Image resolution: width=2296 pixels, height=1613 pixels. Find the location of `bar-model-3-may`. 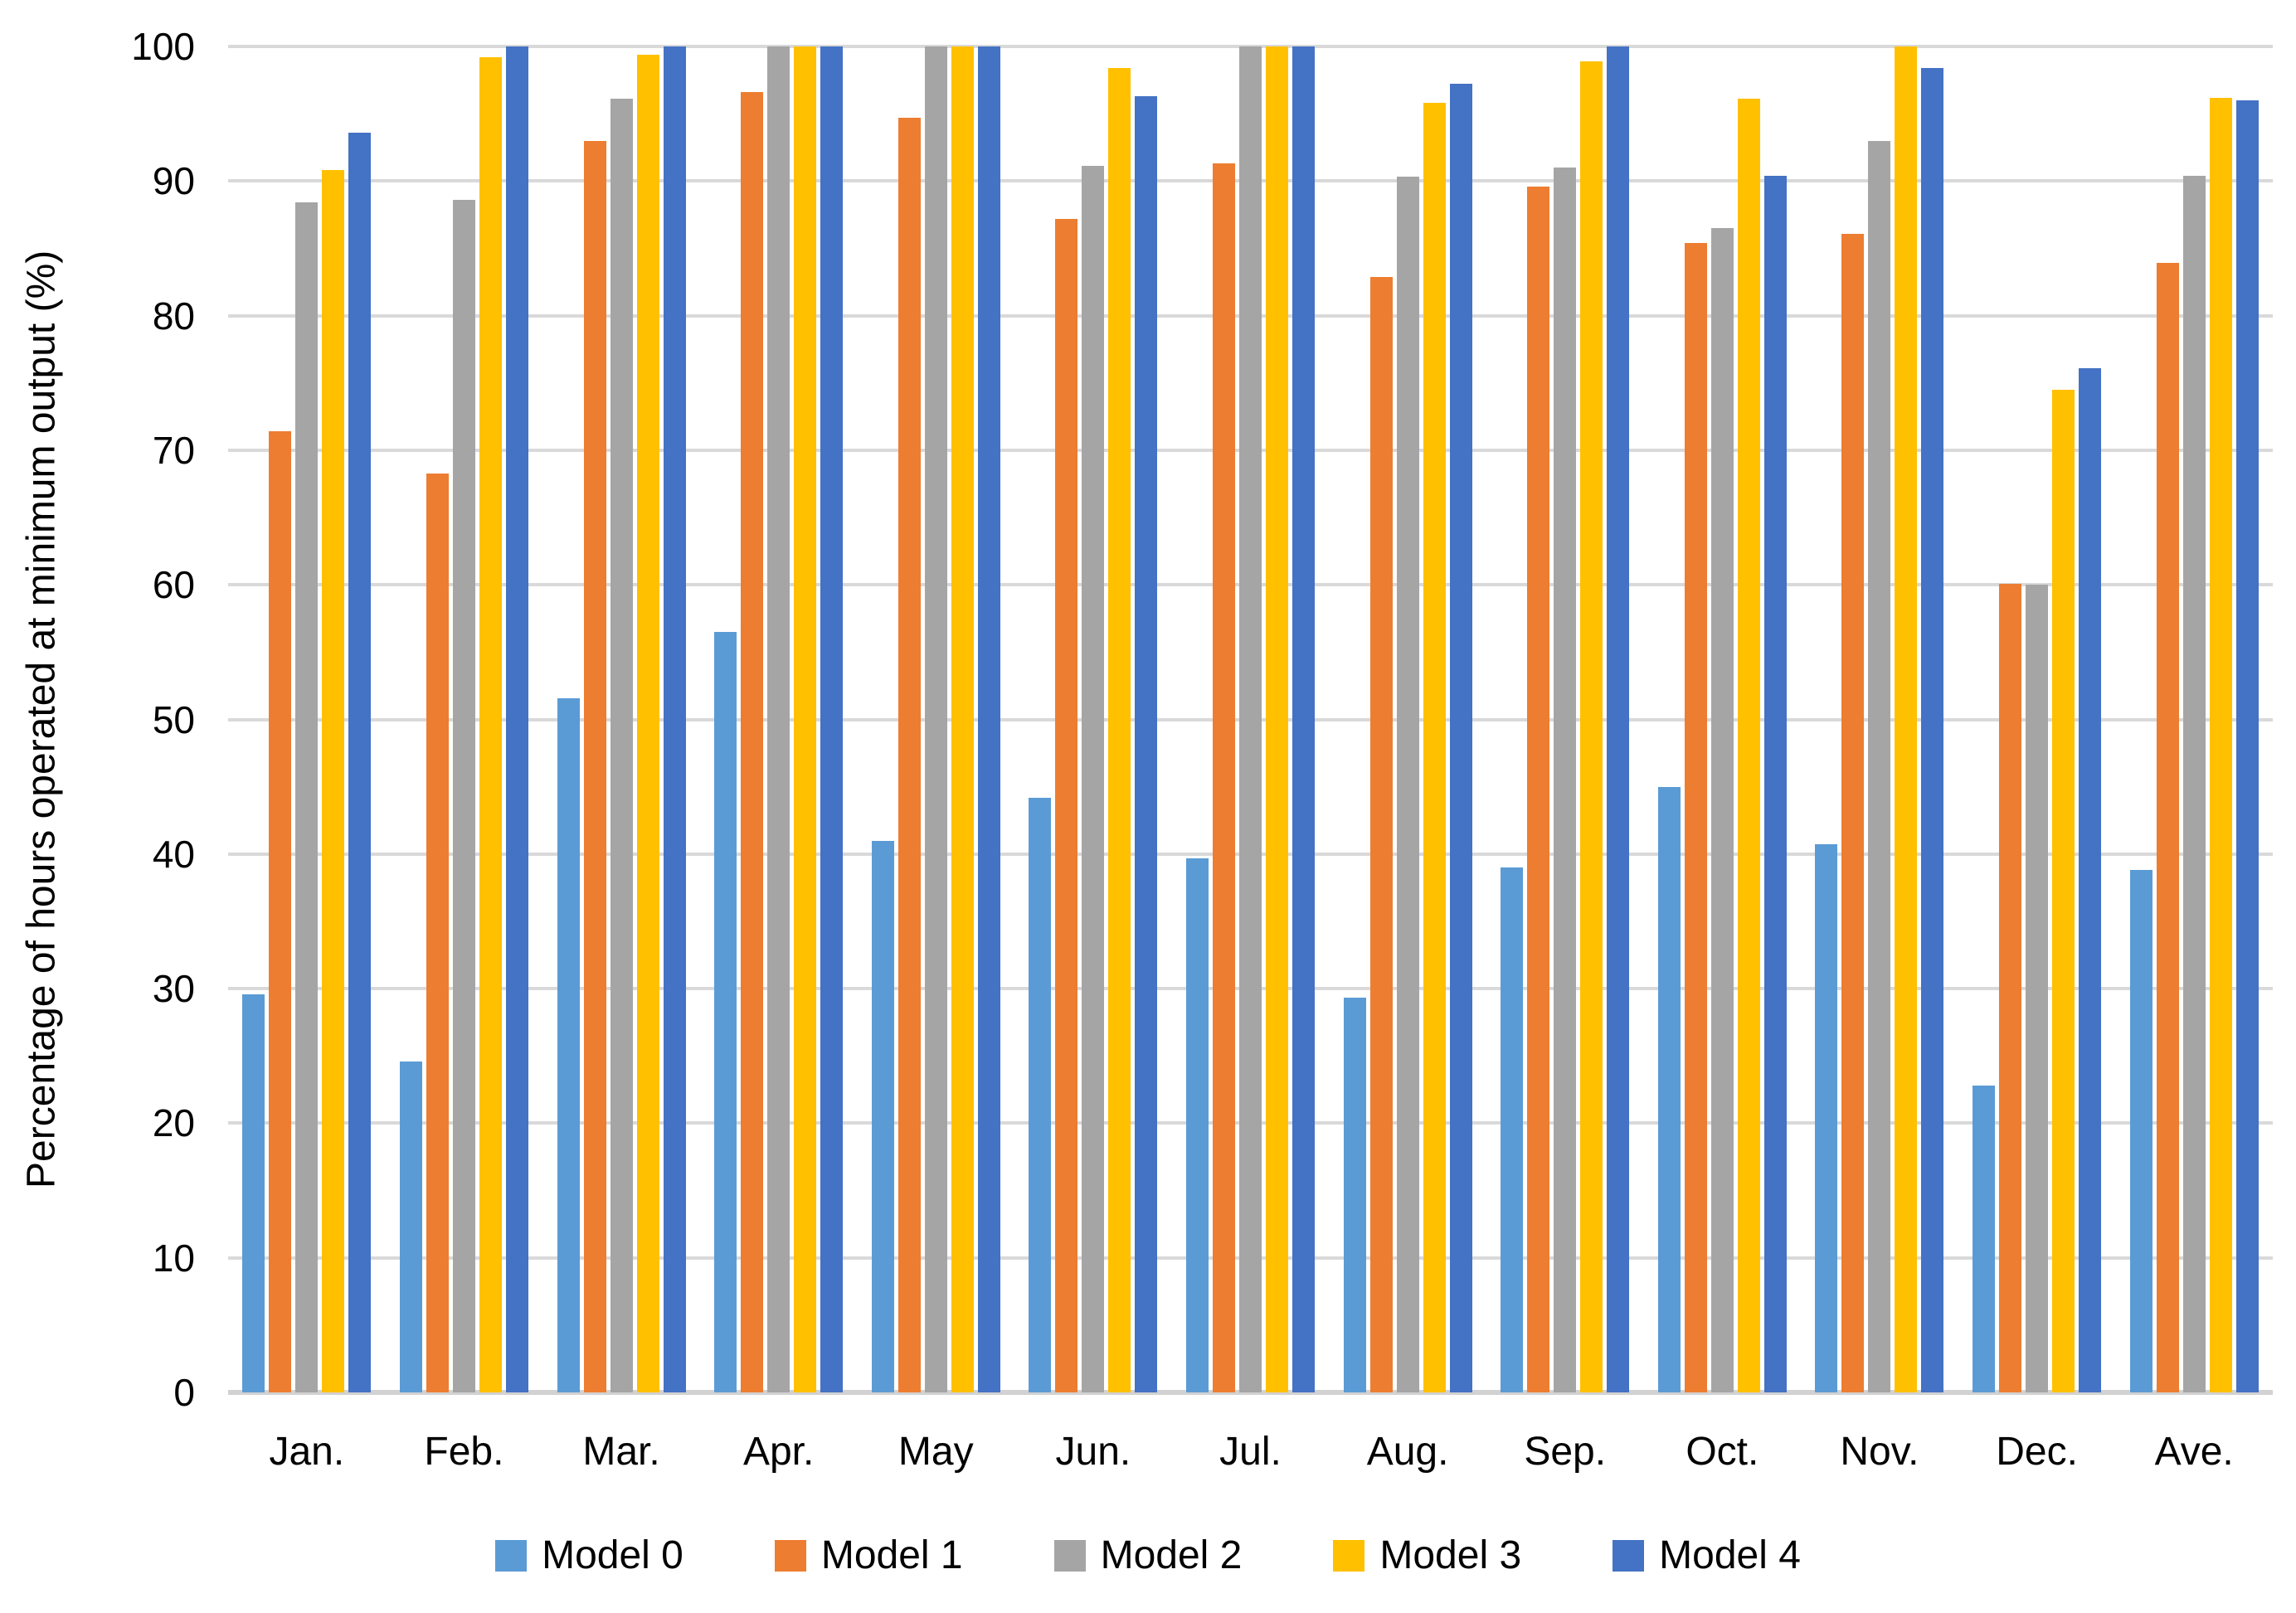

bar-model-3-may is located at coordinates (963, 719).